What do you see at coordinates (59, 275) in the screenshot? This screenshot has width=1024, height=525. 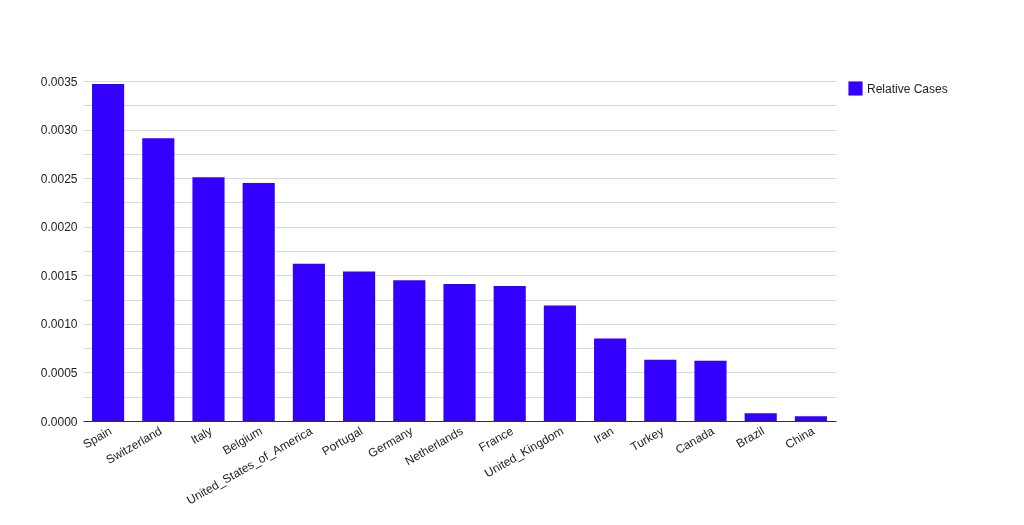 I see `y-tick-label: 0.0015` at bounding box center [59, 275].